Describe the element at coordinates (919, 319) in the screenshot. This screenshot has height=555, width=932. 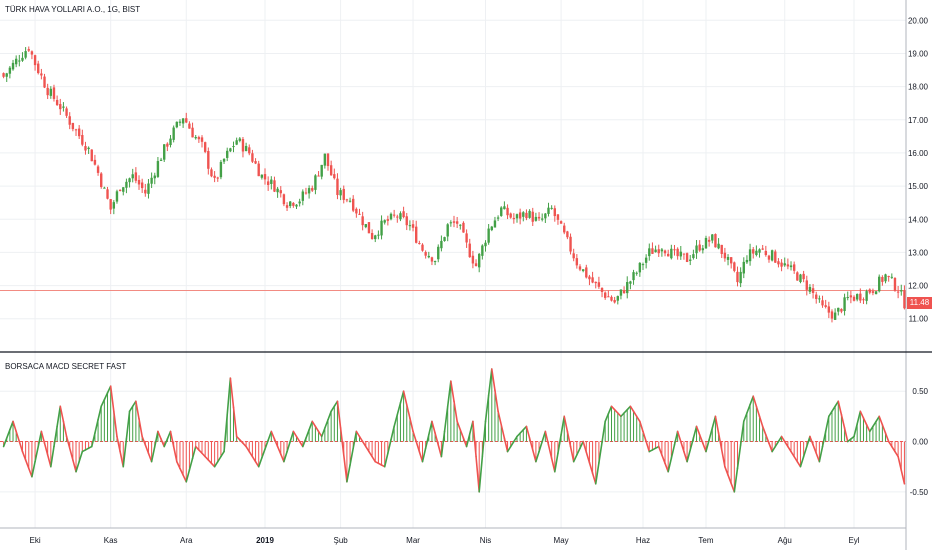
I see `price-tick-label: 11.00` at that location.